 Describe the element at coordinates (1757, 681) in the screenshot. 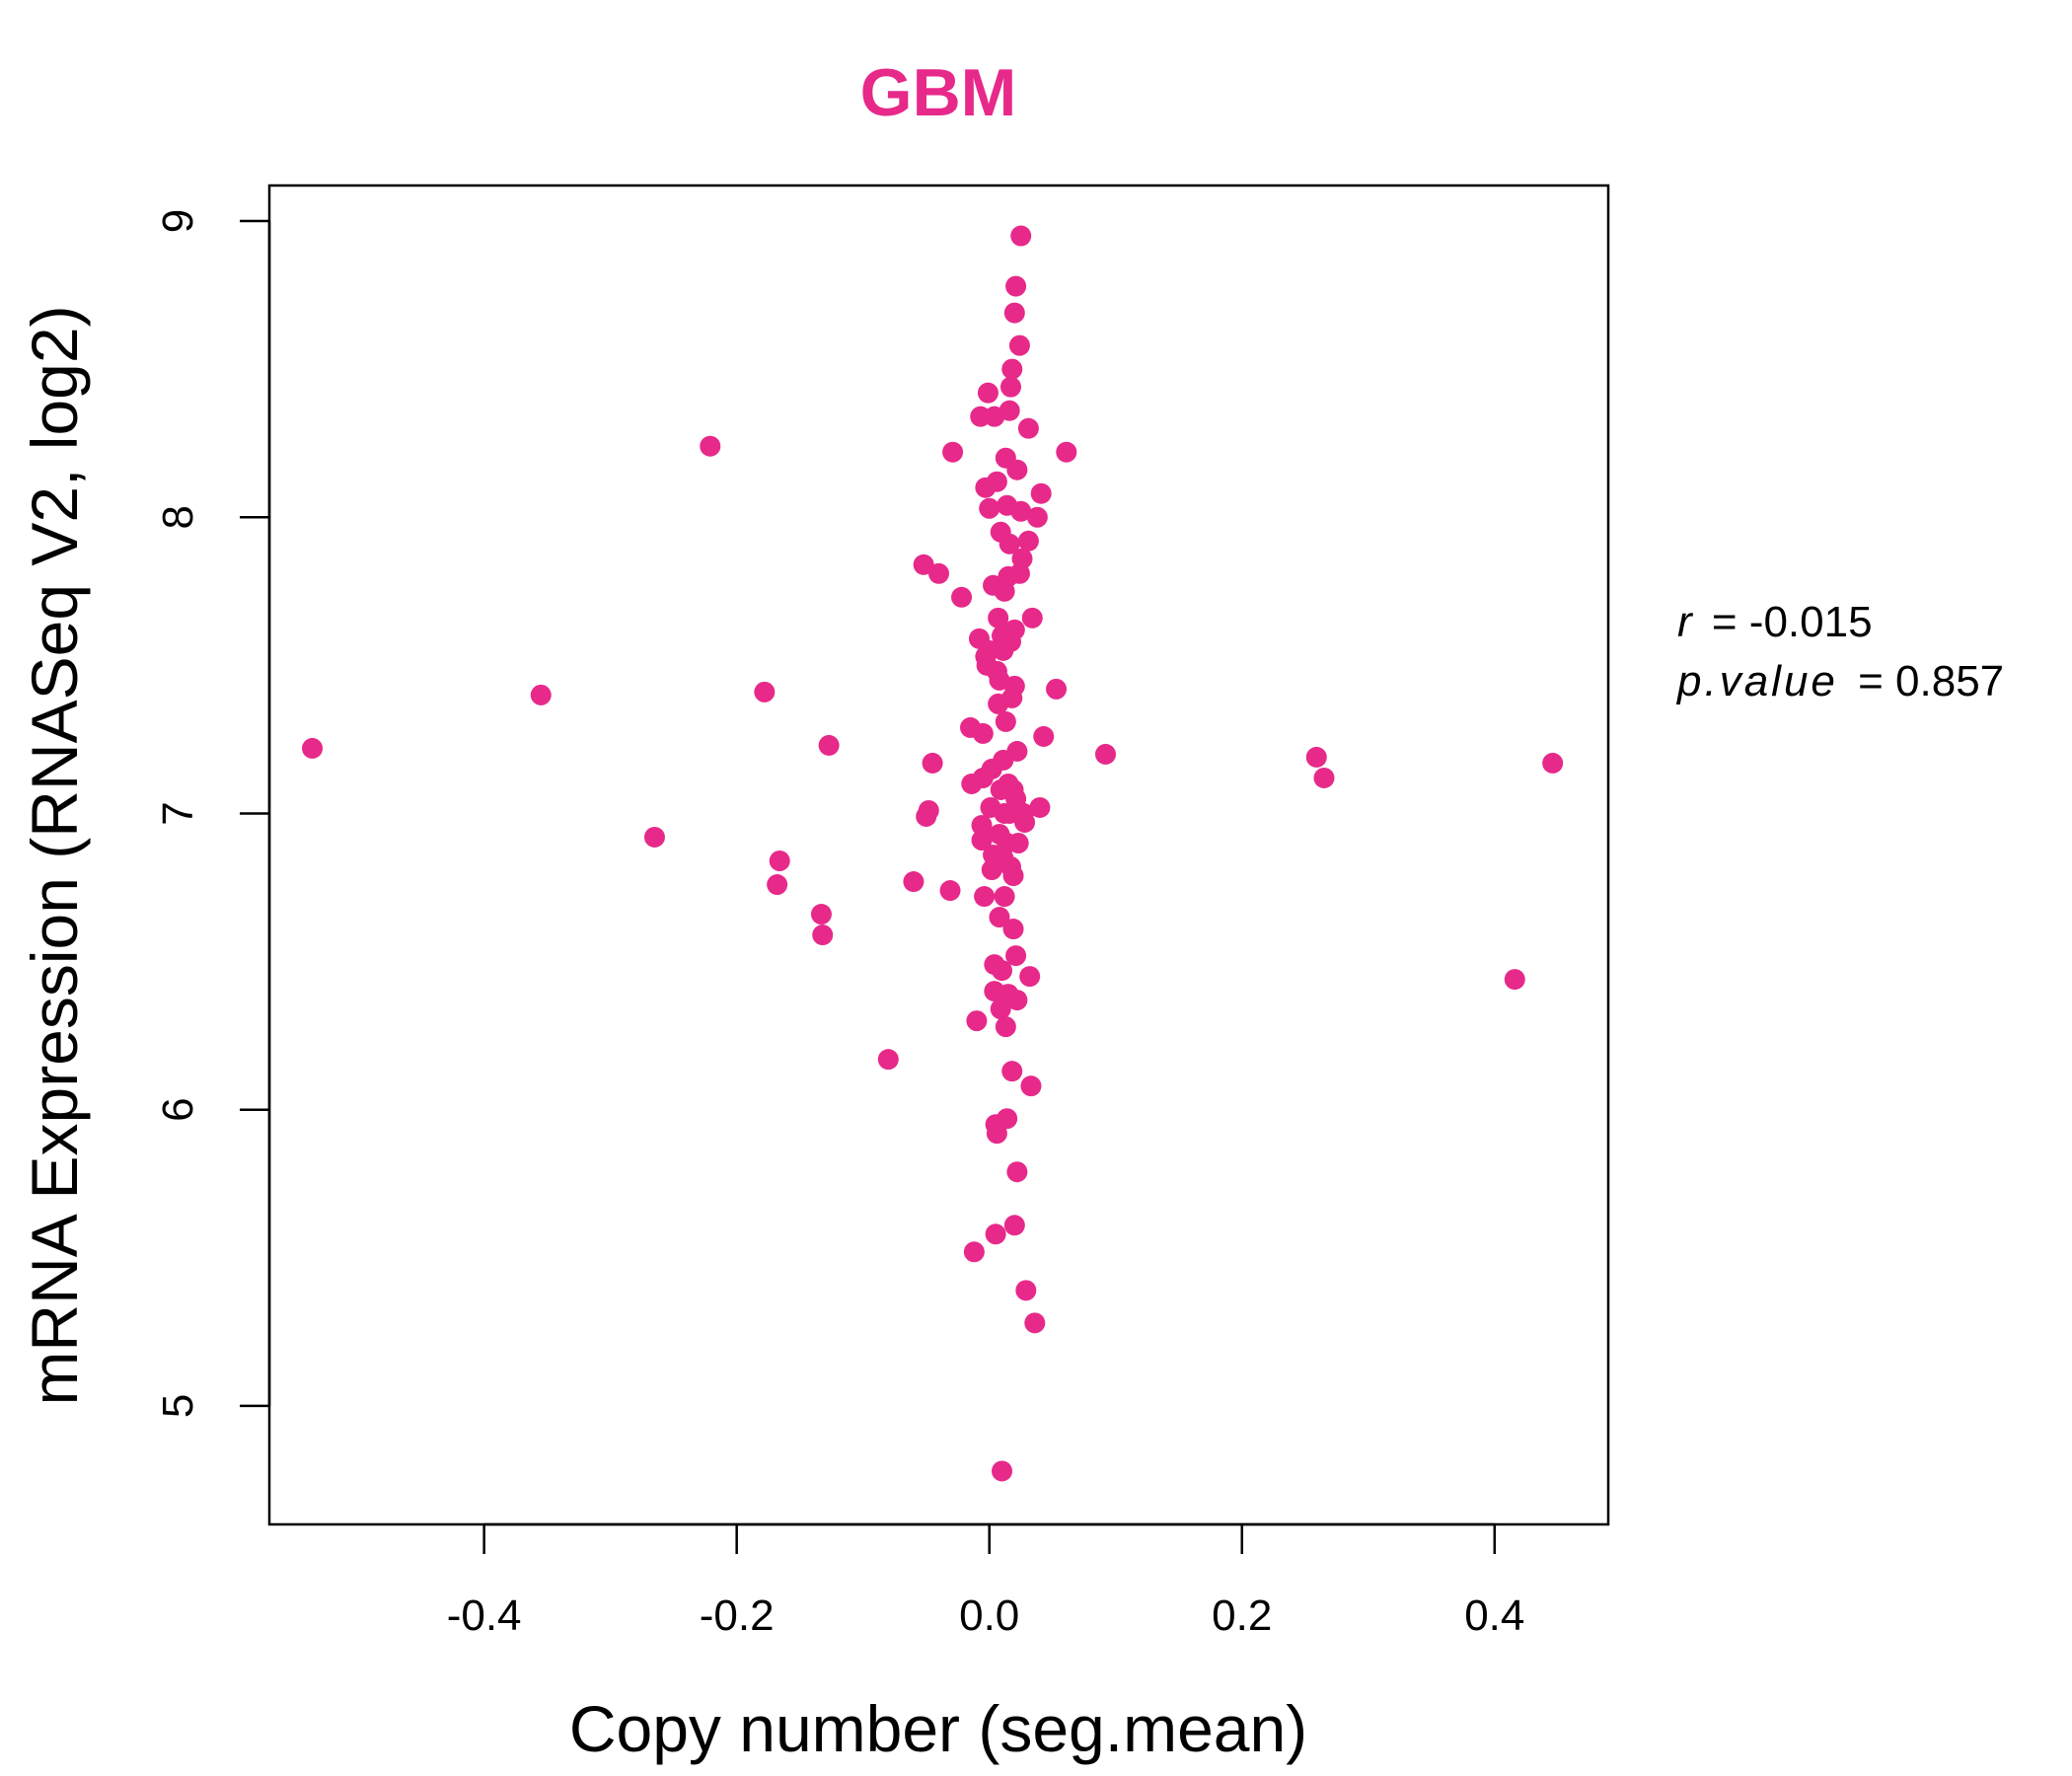

I see `p-label: p.value` at that location.